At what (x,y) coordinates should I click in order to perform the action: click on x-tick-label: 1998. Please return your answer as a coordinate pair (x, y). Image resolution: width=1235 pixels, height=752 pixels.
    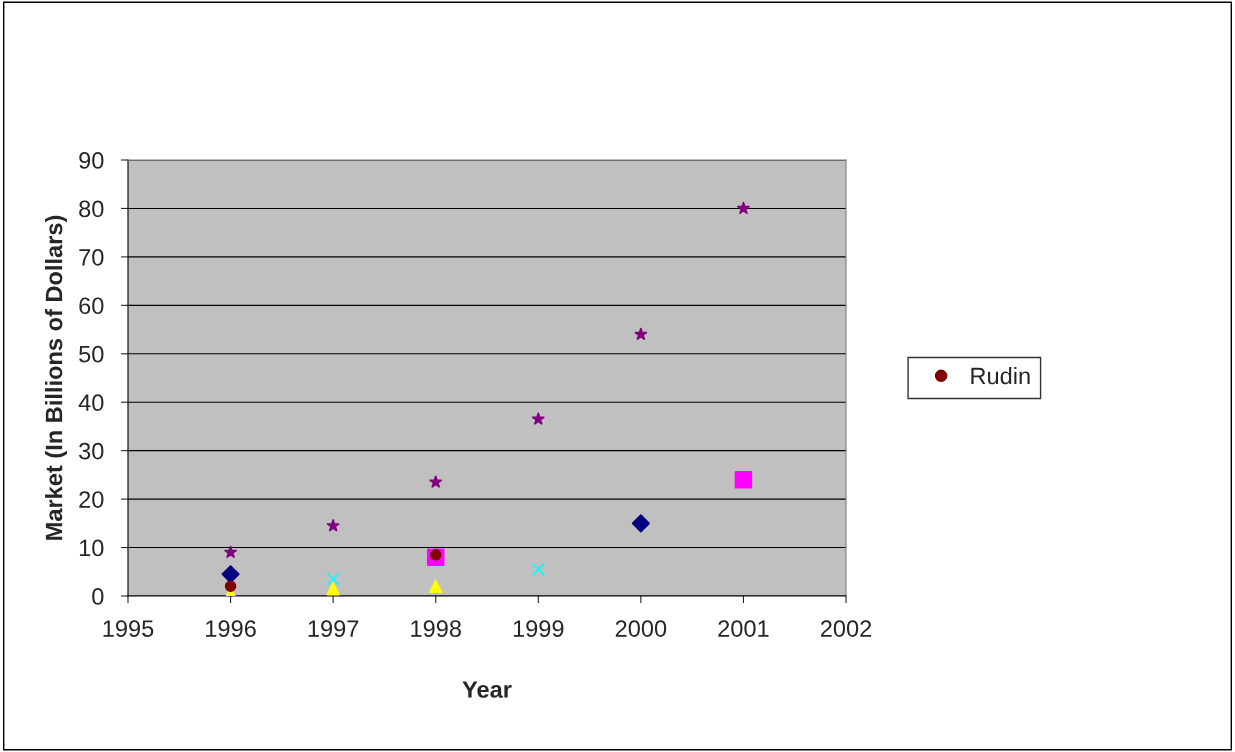
    Looking at the image, I should click on (436, 628).